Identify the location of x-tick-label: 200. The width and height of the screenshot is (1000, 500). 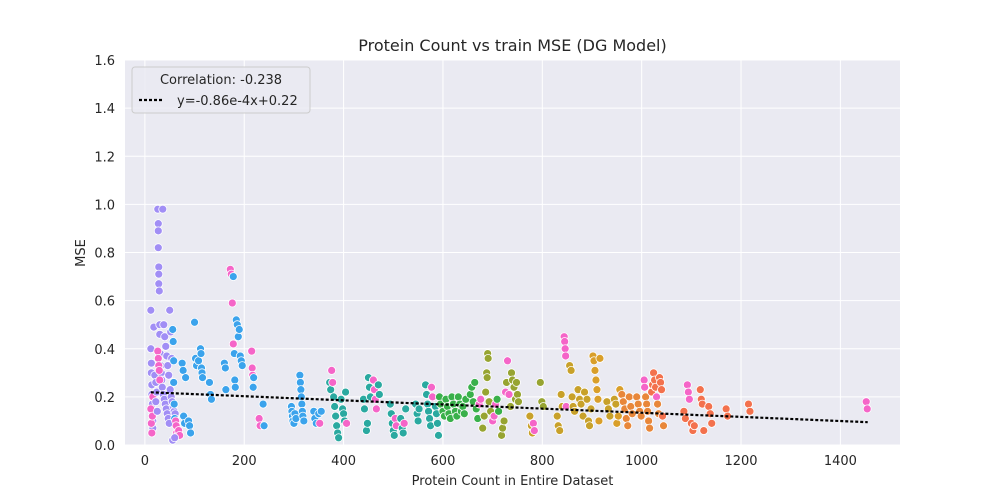
(244, 461).